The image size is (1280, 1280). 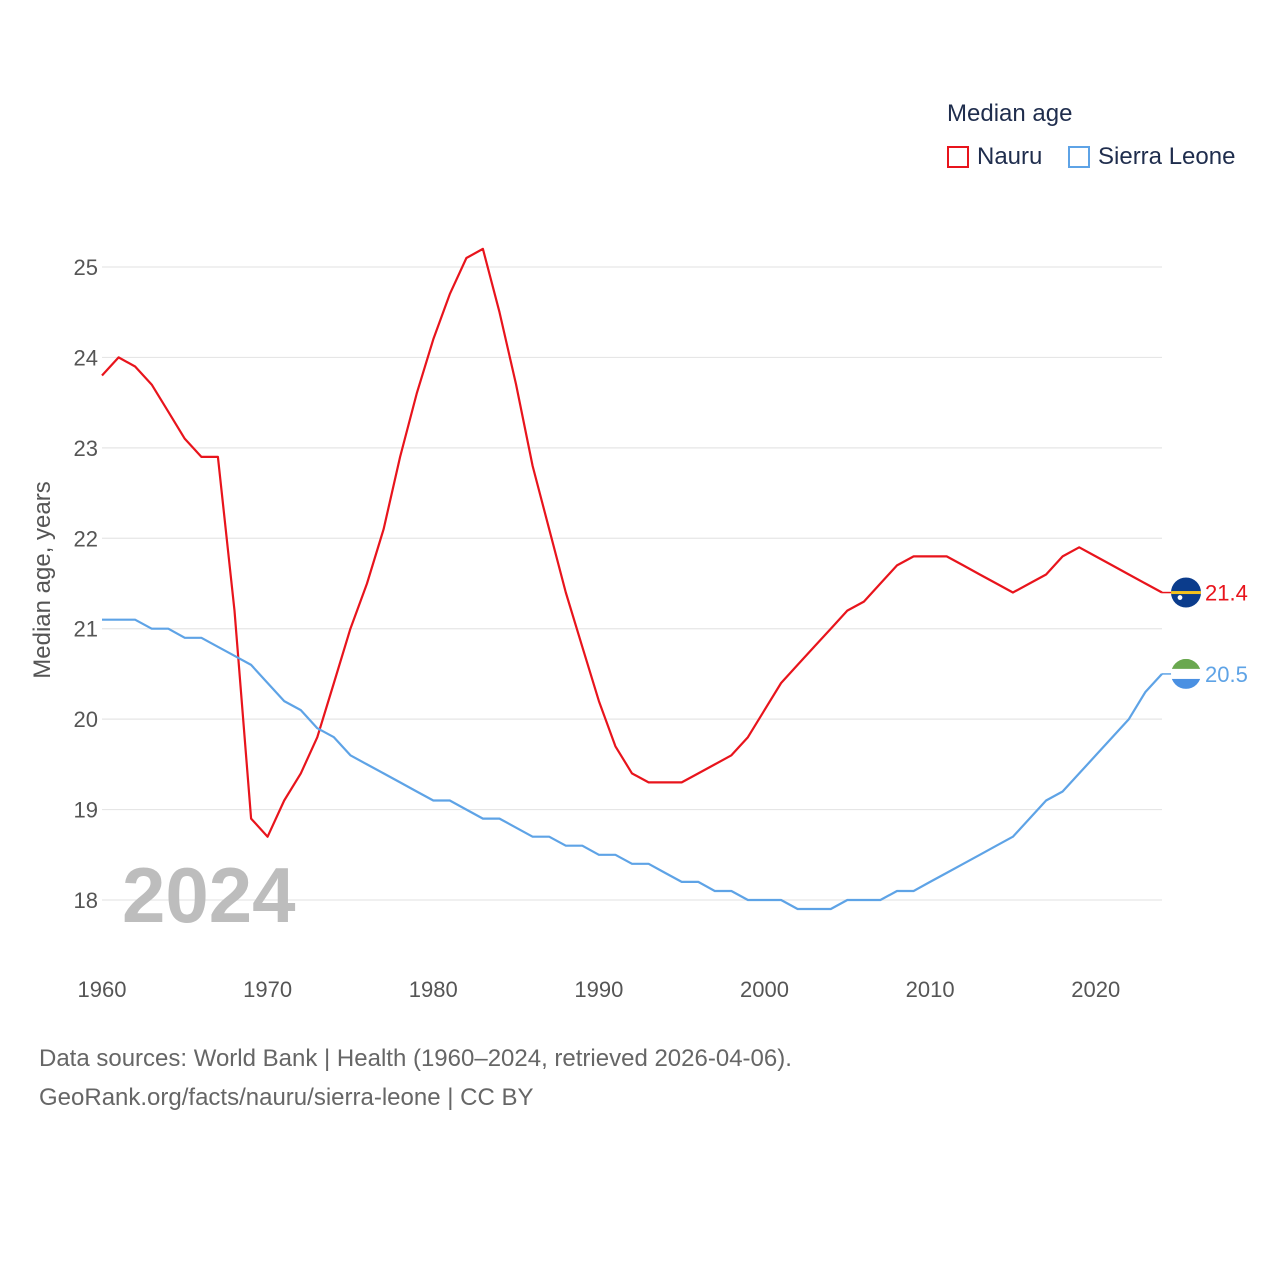 I want to click on end-labels: 21.4 20.5, so click(x=1205, y=633).